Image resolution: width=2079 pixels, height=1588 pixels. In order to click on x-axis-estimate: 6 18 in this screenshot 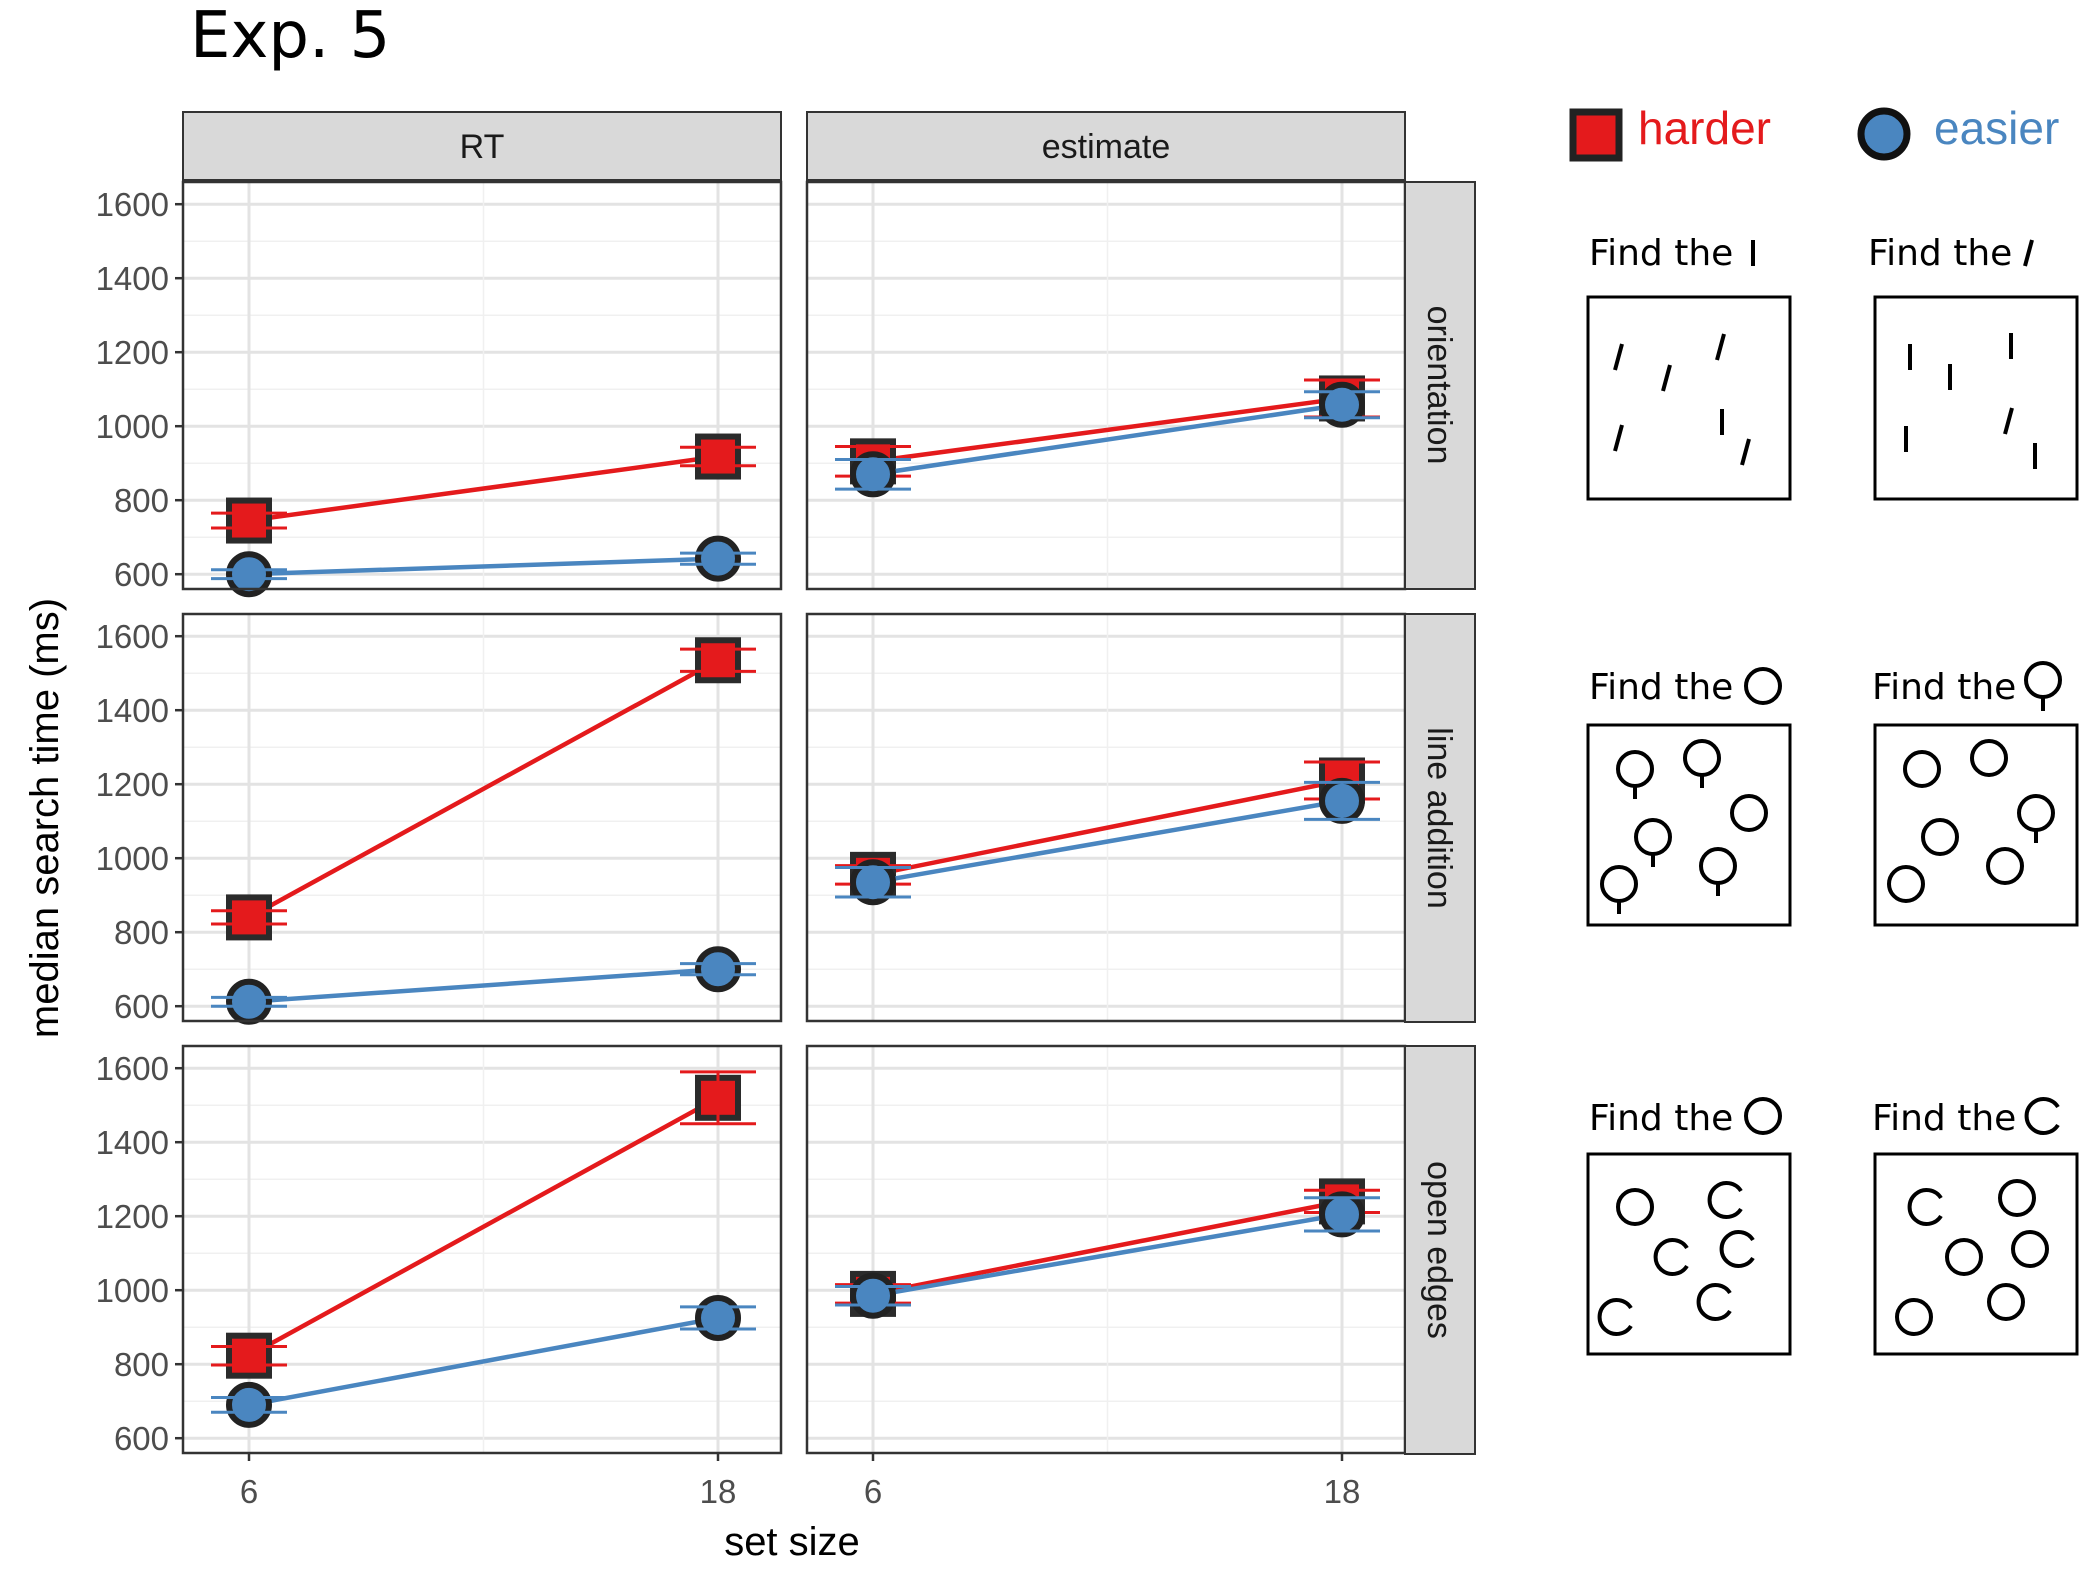, I will do `click(1112, 1481)`.